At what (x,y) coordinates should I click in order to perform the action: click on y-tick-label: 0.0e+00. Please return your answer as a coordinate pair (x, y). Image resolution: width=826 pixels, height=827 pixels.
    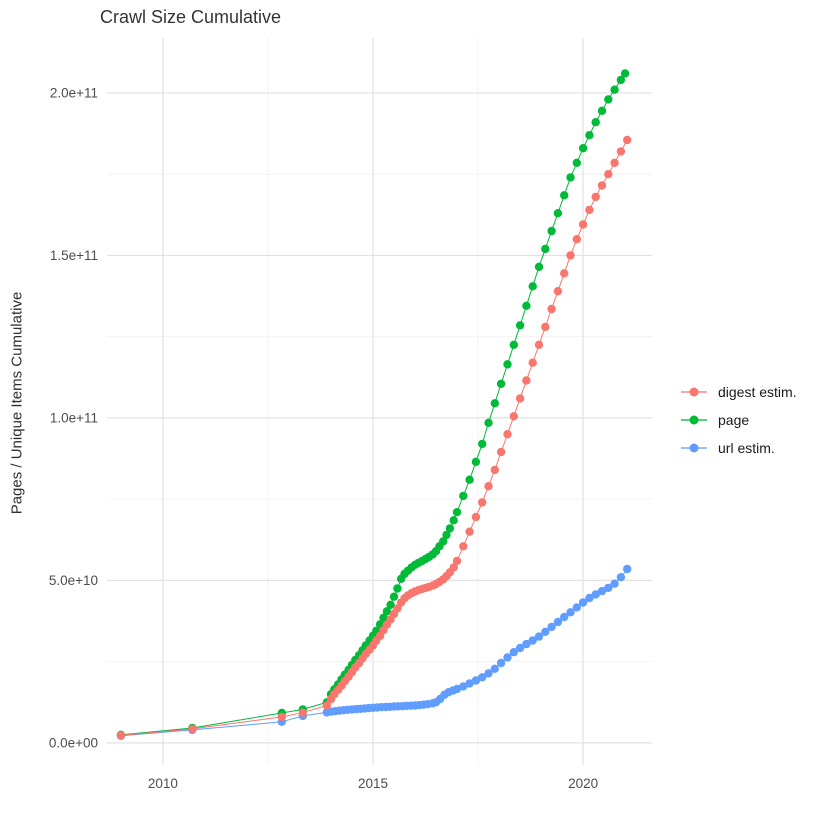
    Looking at the image, I should click on (73, 742).